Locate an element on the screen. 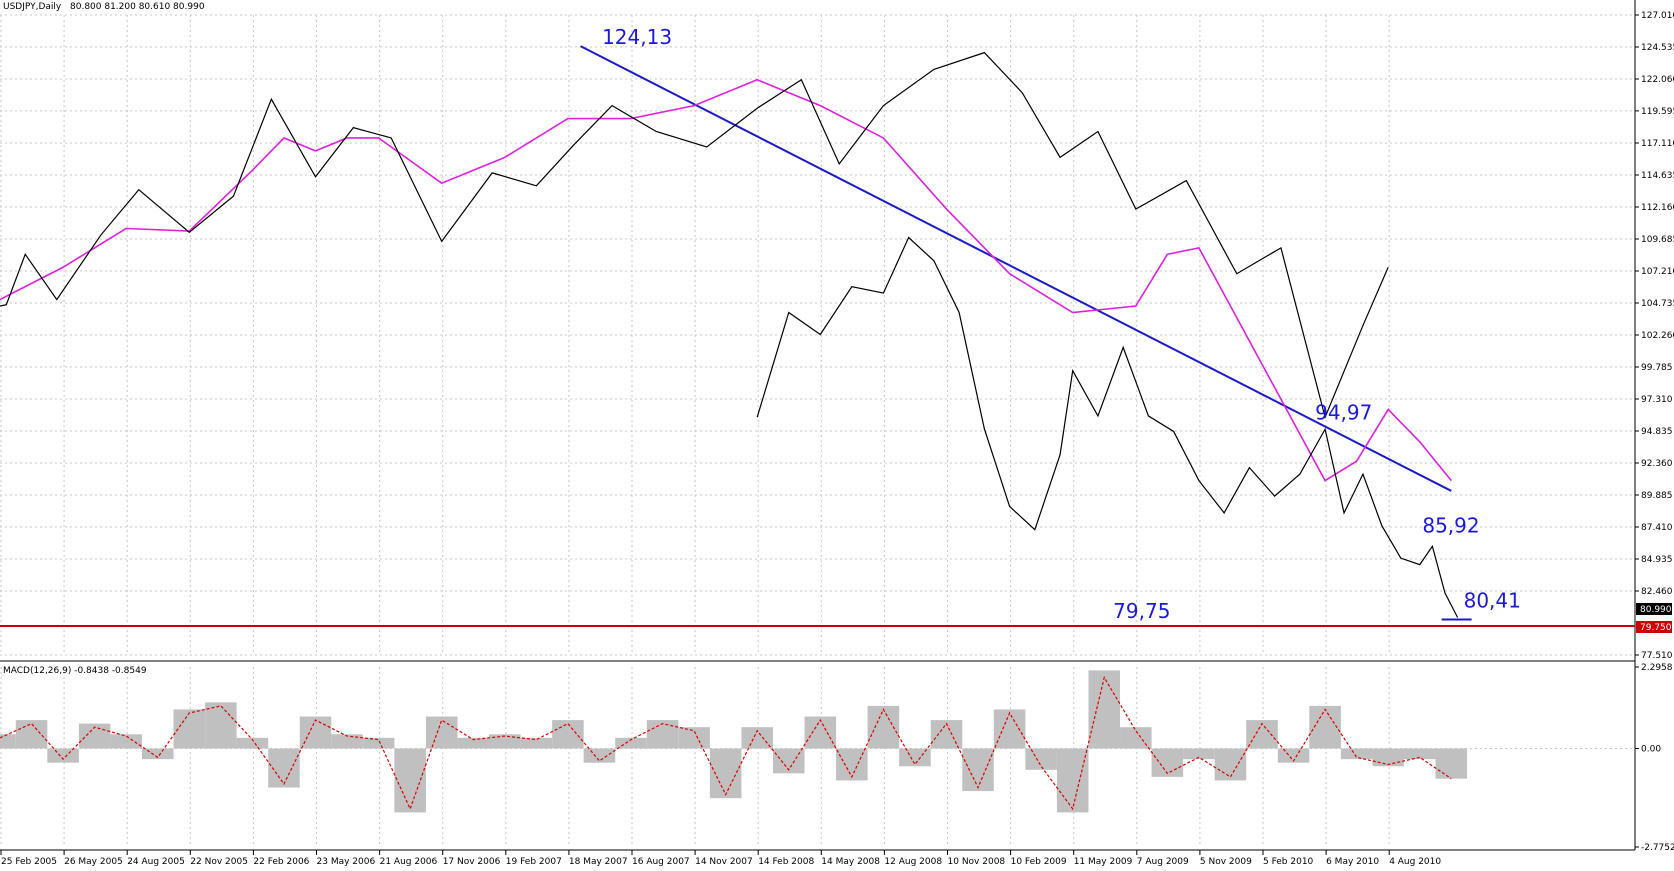 Image resolution: width=1674 pixels, height=871 pixels. y-tick-label-9: 104.735 is located at coordinates (1657, 304).